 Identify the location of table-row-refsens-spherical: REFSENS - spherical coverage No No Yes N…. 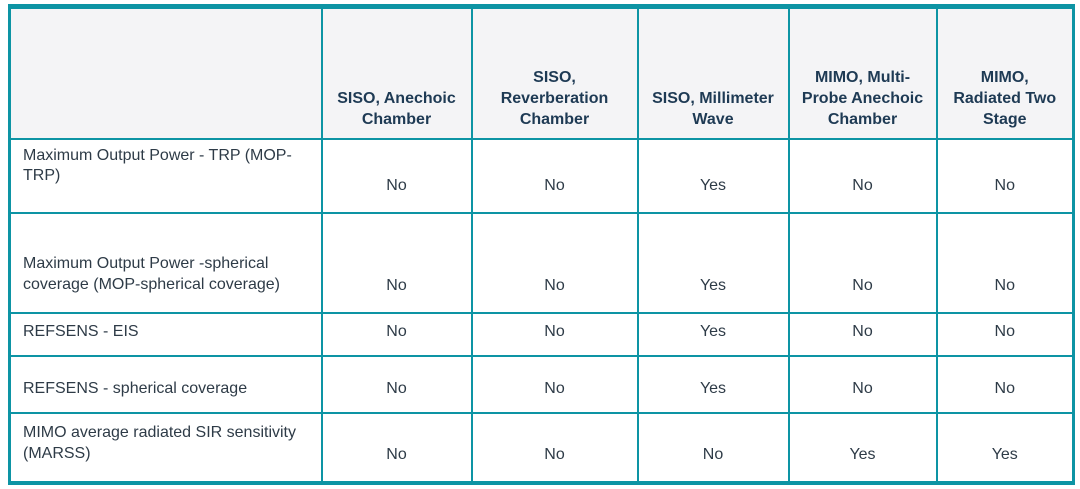
(541, 384).